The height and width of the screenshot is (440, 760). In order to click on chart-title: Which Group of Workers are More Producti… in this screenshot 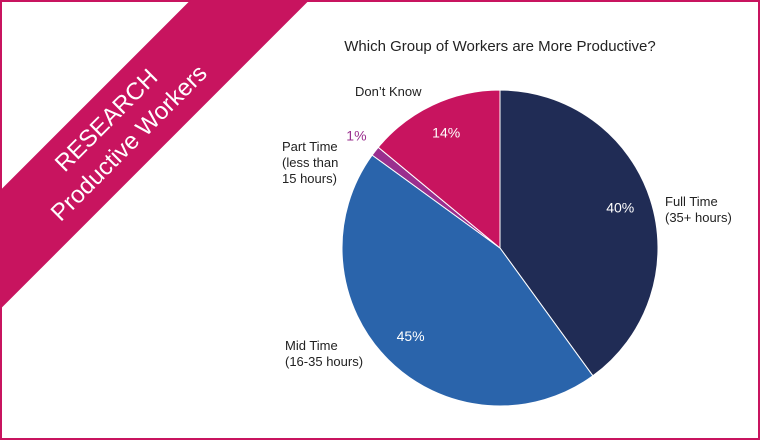, I will do `click(500, 46)`.